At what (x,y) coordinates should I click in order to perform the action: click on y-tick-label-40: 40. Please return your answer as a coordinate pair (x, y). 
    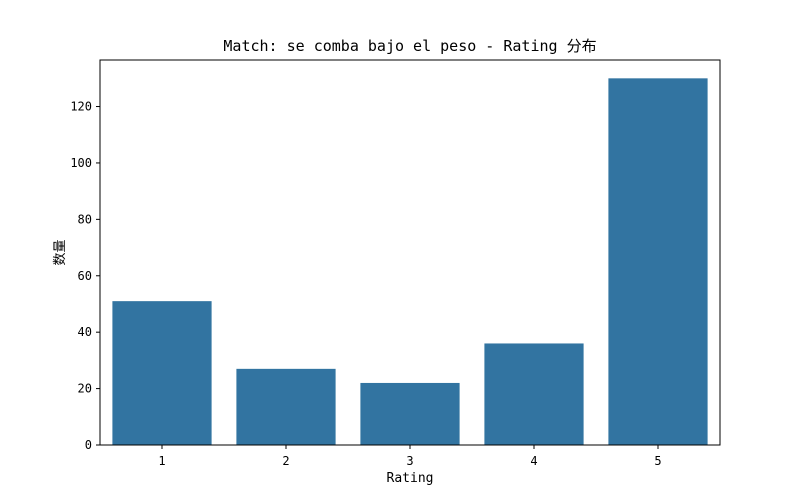
    Looking at the image, I should click on (85, 332).